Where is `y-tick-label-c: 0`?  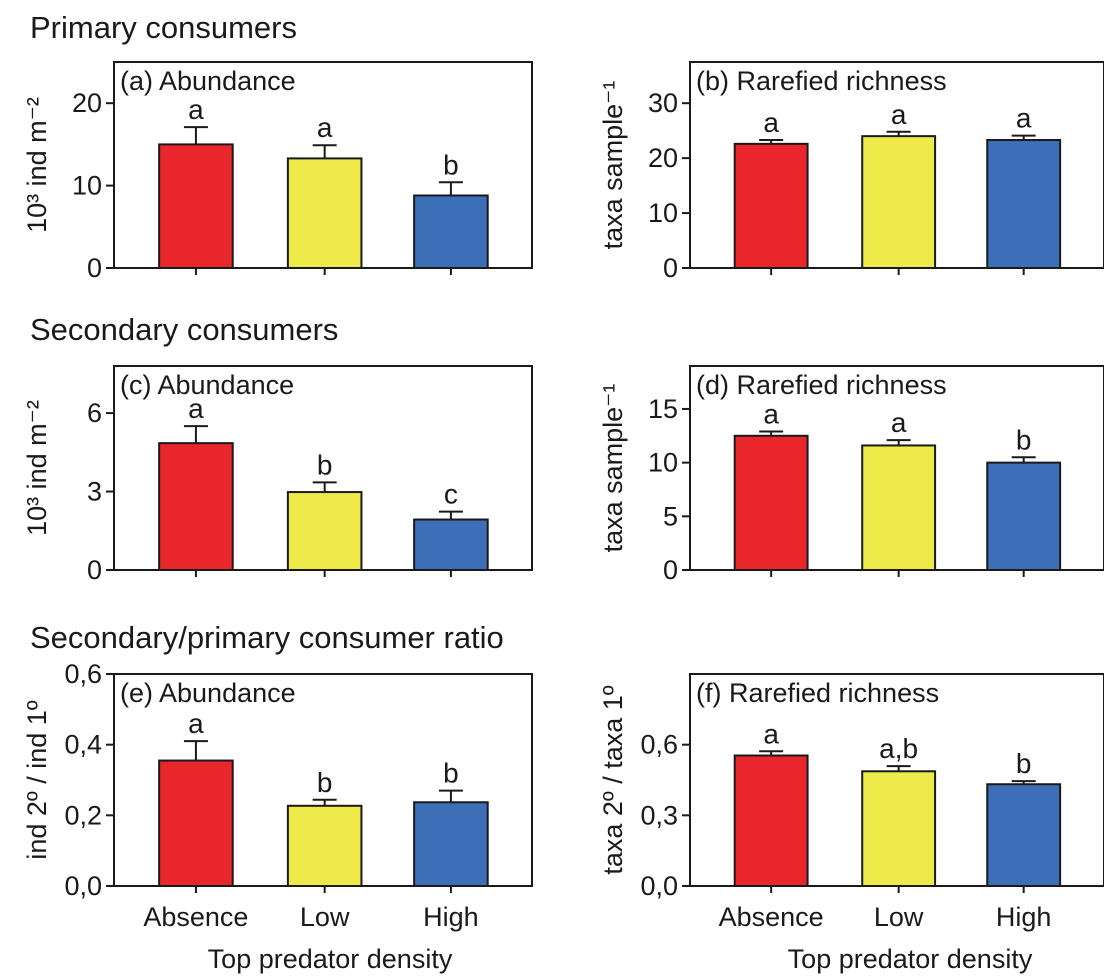 y-tick-label-c: 0 is located at coordinates (94, 570).